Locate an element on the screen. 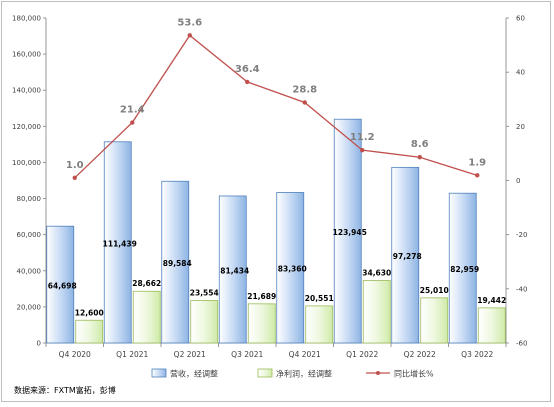  revenue-data-label: 123,945 is located at coordinates (350, 232).